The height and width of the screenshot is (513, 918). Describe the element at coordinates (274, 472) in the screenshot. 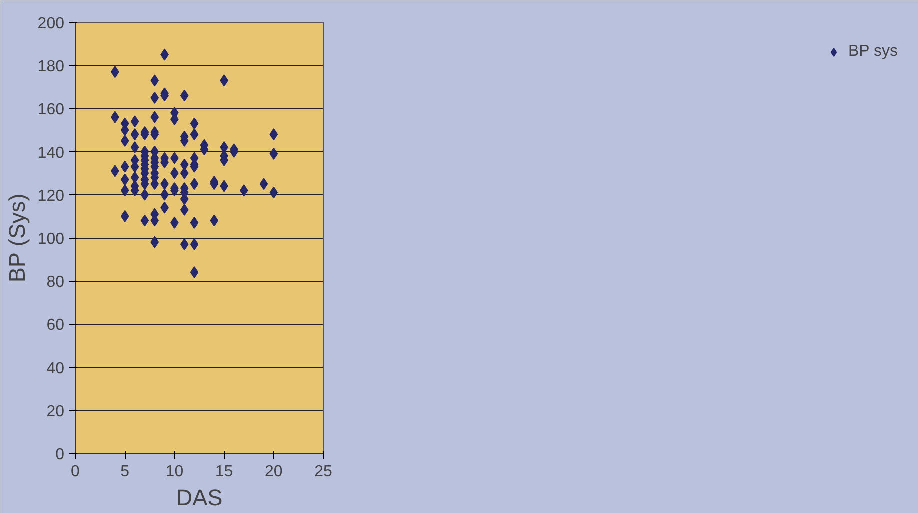

I see `x-tick-label: 20` at that location.